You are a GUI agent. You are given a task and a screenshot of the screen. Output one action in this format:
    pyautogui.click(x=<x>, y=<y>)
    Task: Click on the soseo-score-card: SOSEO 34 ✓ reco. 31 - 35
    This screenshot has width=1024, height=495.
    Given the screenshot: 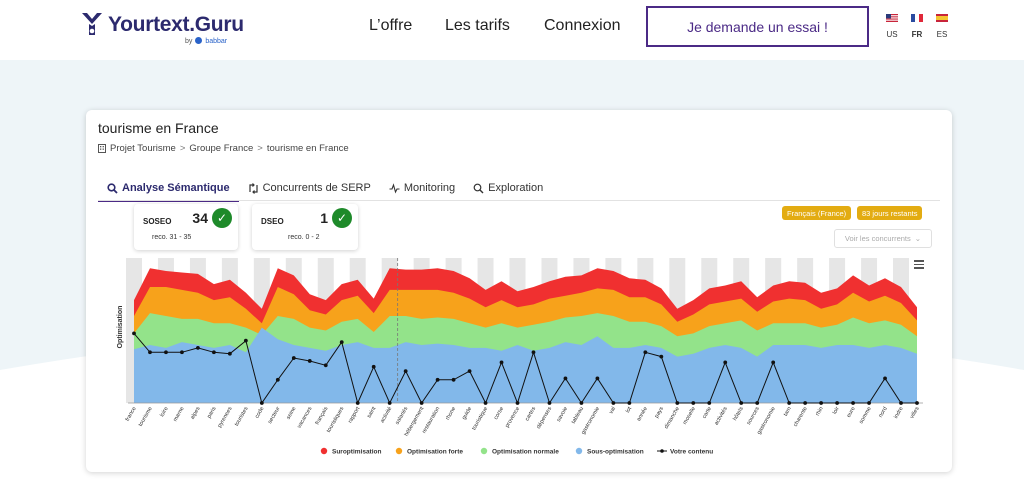 What is the action you would take?
    pyautogui.click(x=186, y=227)
    